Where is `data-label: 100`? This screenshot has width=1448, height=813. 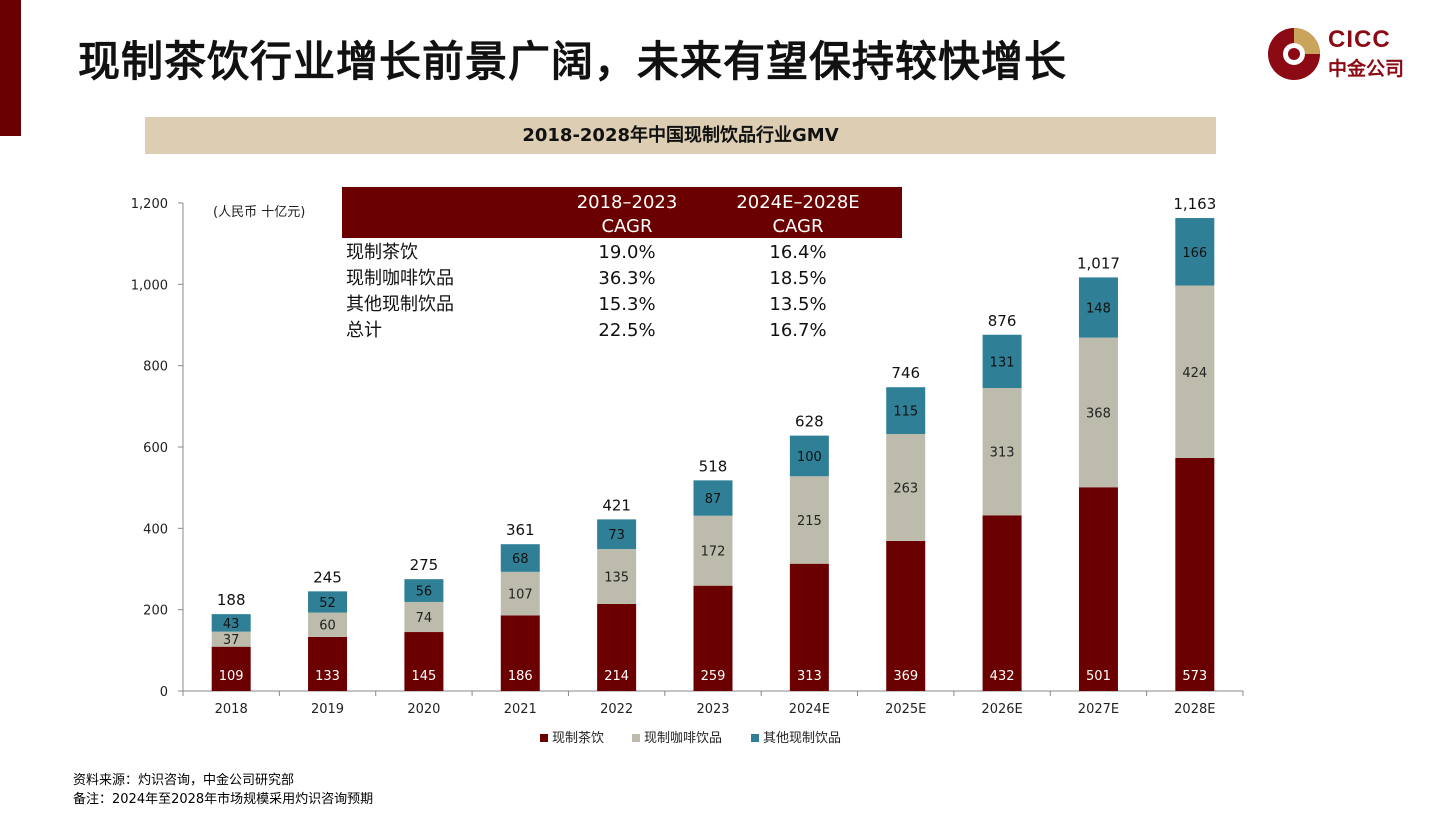
data-label: 100 is located at coordinates (809, 457).